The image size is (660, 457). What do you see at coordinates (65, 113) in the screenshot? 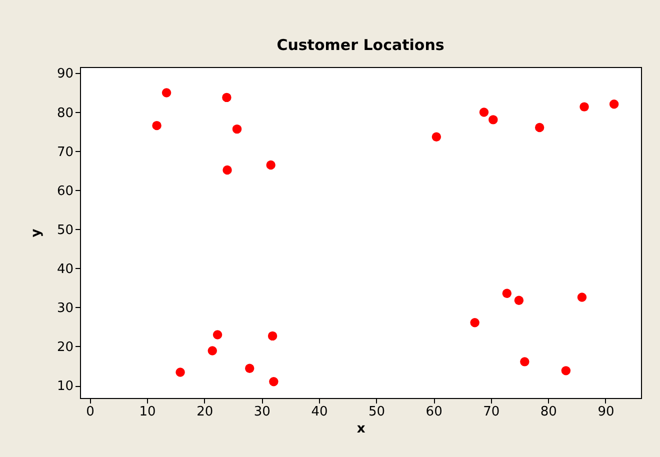
I see `y-tick-label: 80` at bounding box center [65, 113].